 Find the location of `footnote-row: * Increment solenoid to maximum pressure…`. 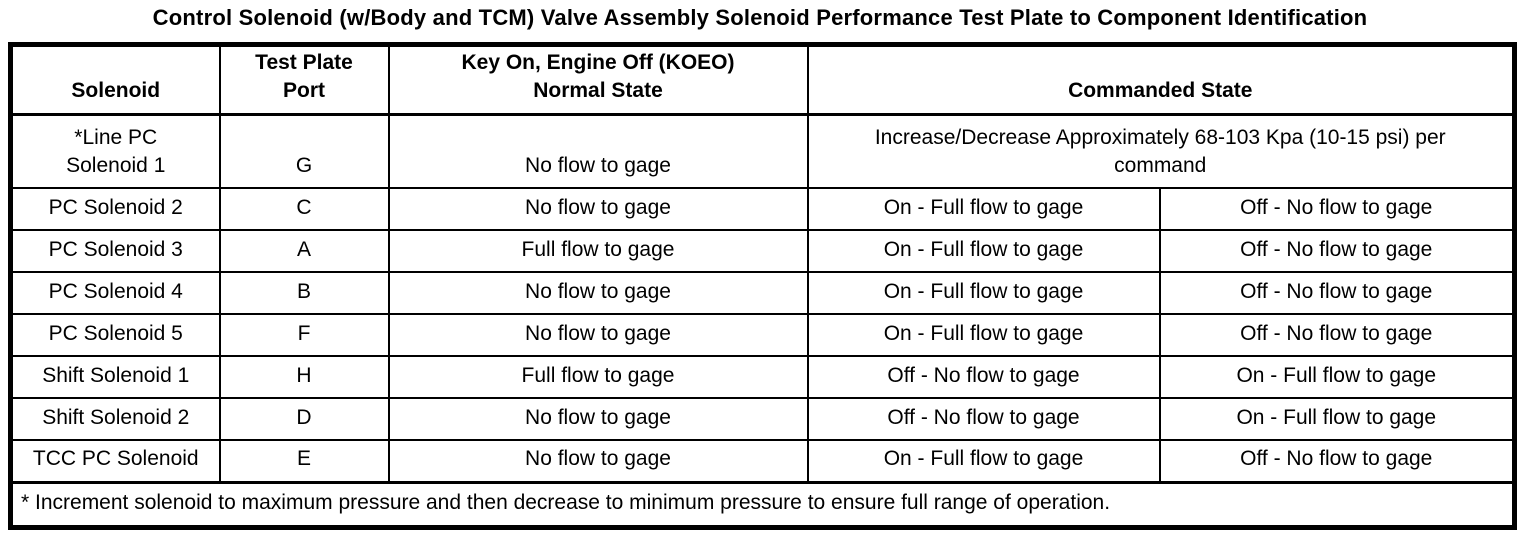

footnote-row: * Increment solenoid to maximum pressure… is located at coordinates (762, 504).